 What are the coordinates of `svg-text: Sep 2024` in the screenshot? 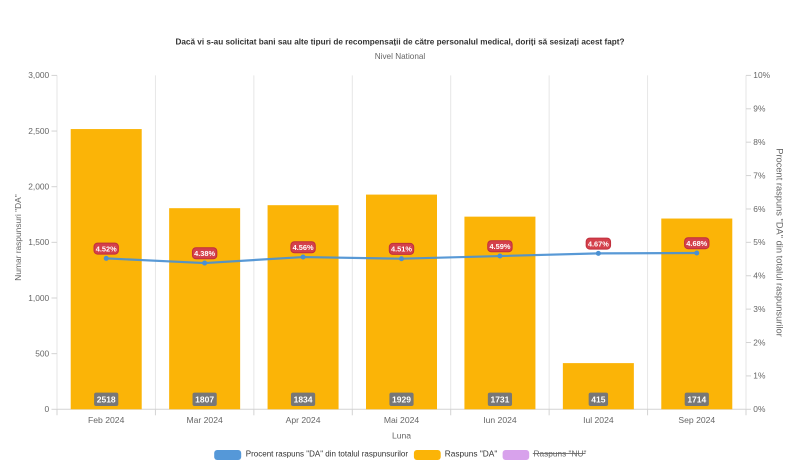 It's located at (696, 420).